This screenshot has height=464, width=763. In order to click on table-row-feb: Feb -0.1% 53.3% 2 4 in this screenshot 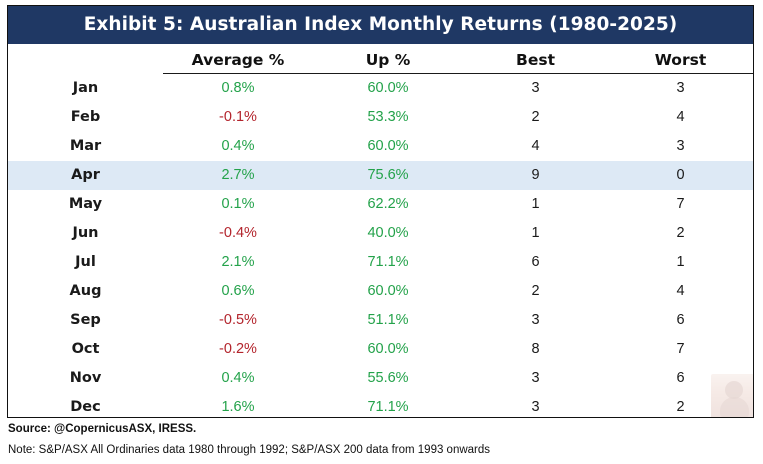, I will do `click(380, 117)`.